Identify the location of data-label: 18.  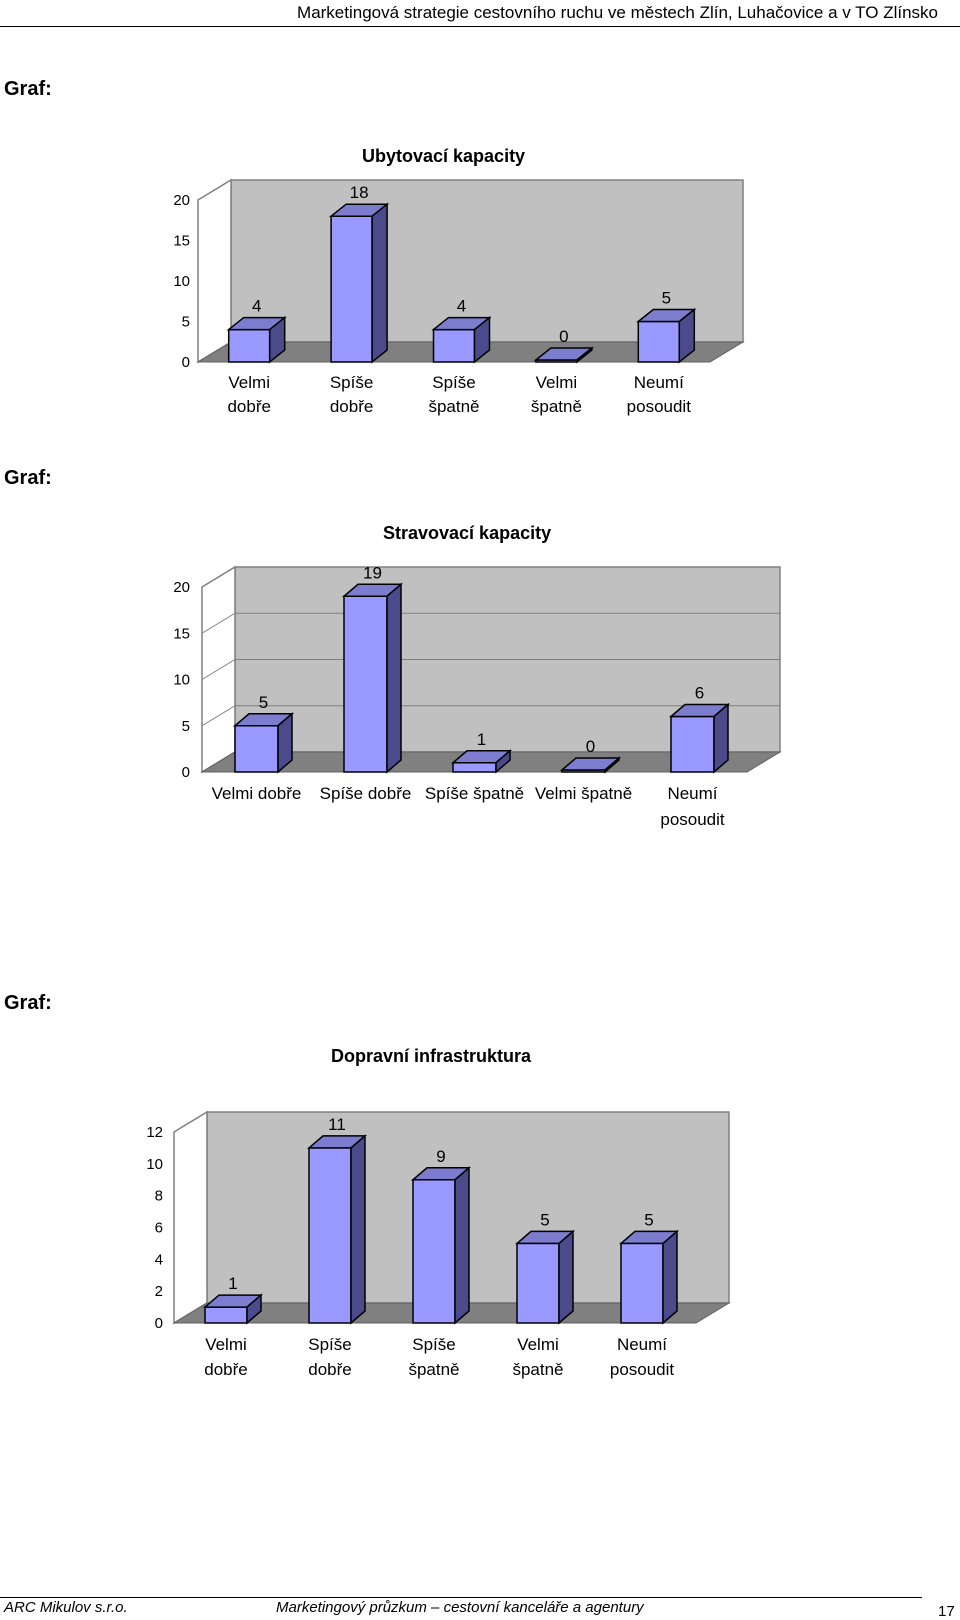
(359, 192).